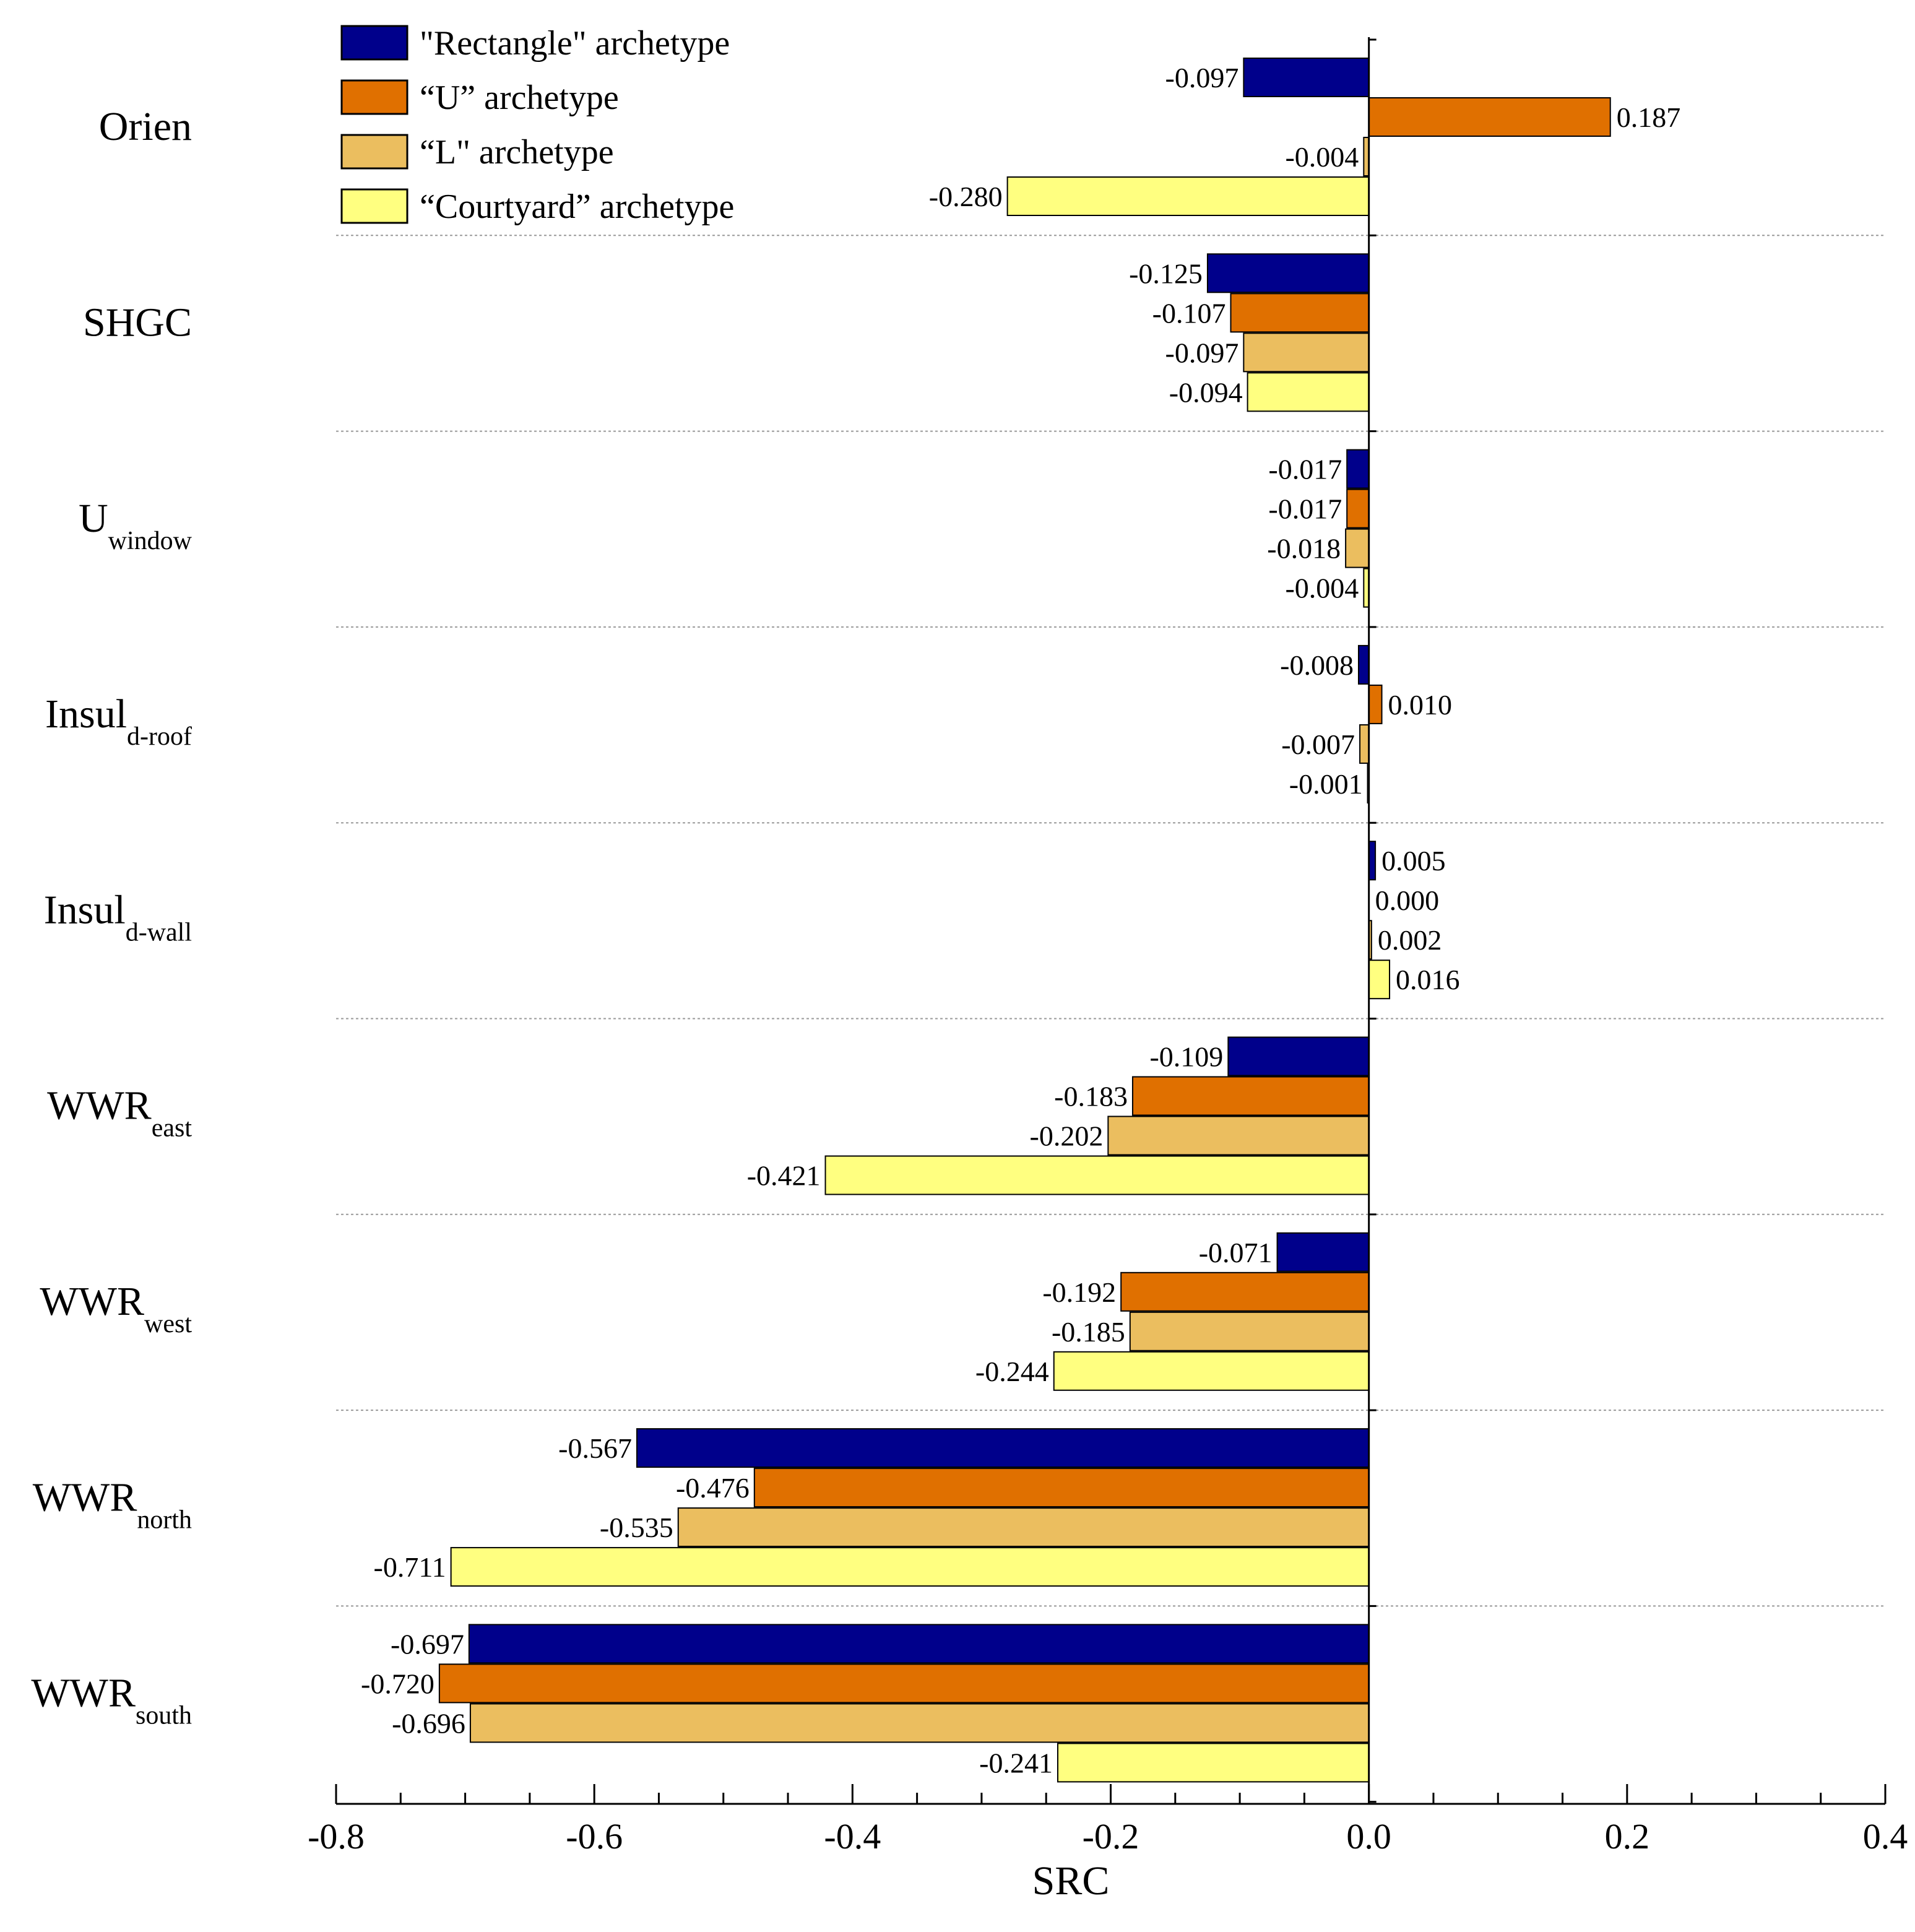  What do you see at coordinates (1189, 313) in the screenshot?
I see `bar-value-label: -0.107` at bounding box center [1189, 313].